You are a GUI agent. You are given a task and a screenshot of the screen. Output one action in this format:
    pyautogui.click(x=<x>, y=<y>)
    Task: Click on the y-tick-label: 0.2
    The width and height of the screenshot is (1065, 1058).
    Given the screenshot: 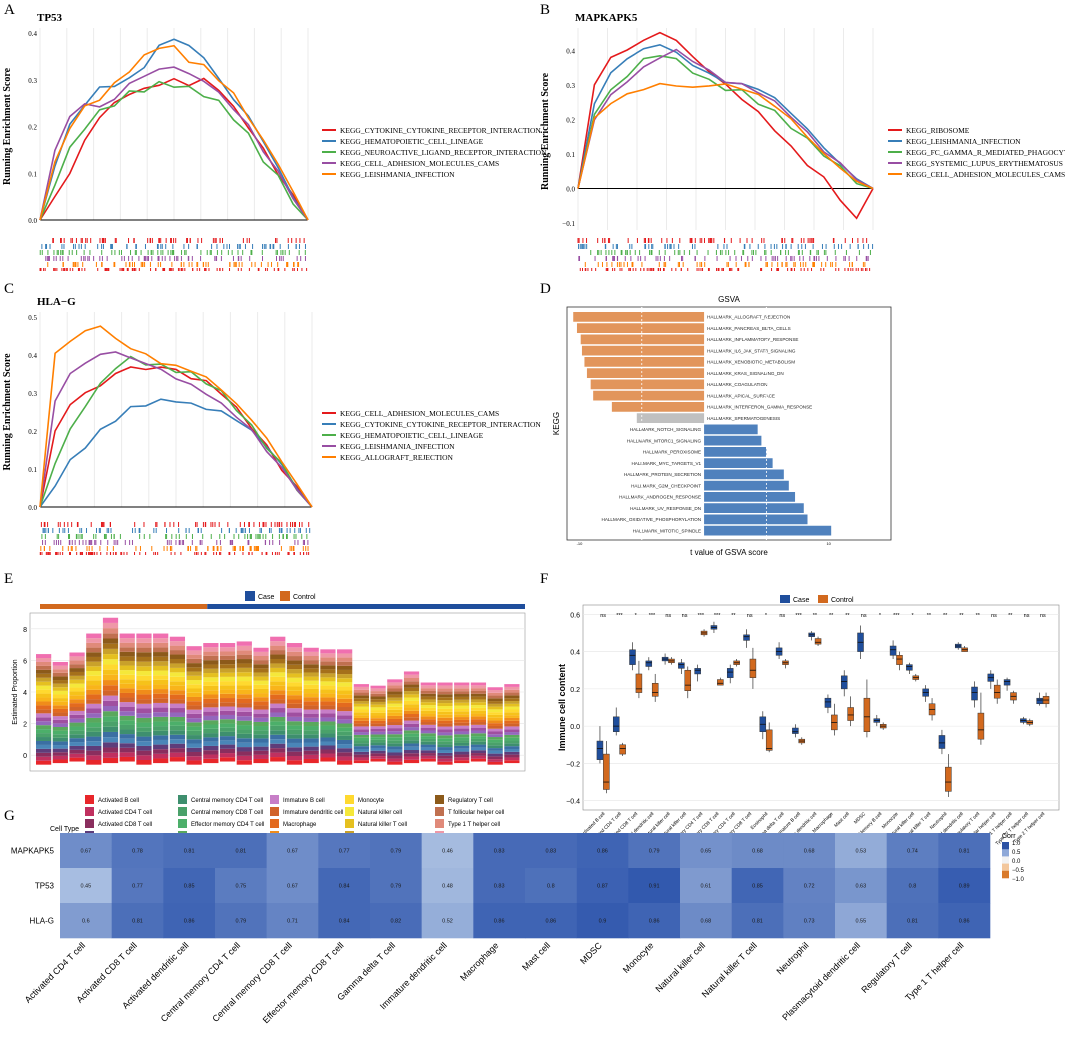 What is the action you would take?
    pyautogui.click(x=32, y=432)
    